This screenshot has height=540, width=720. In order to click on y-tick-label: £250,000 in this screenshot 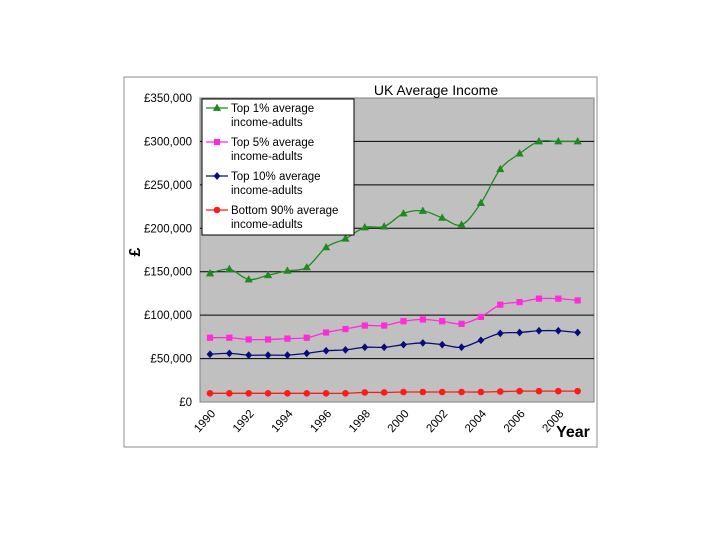, I will do `click(168, 186)`.